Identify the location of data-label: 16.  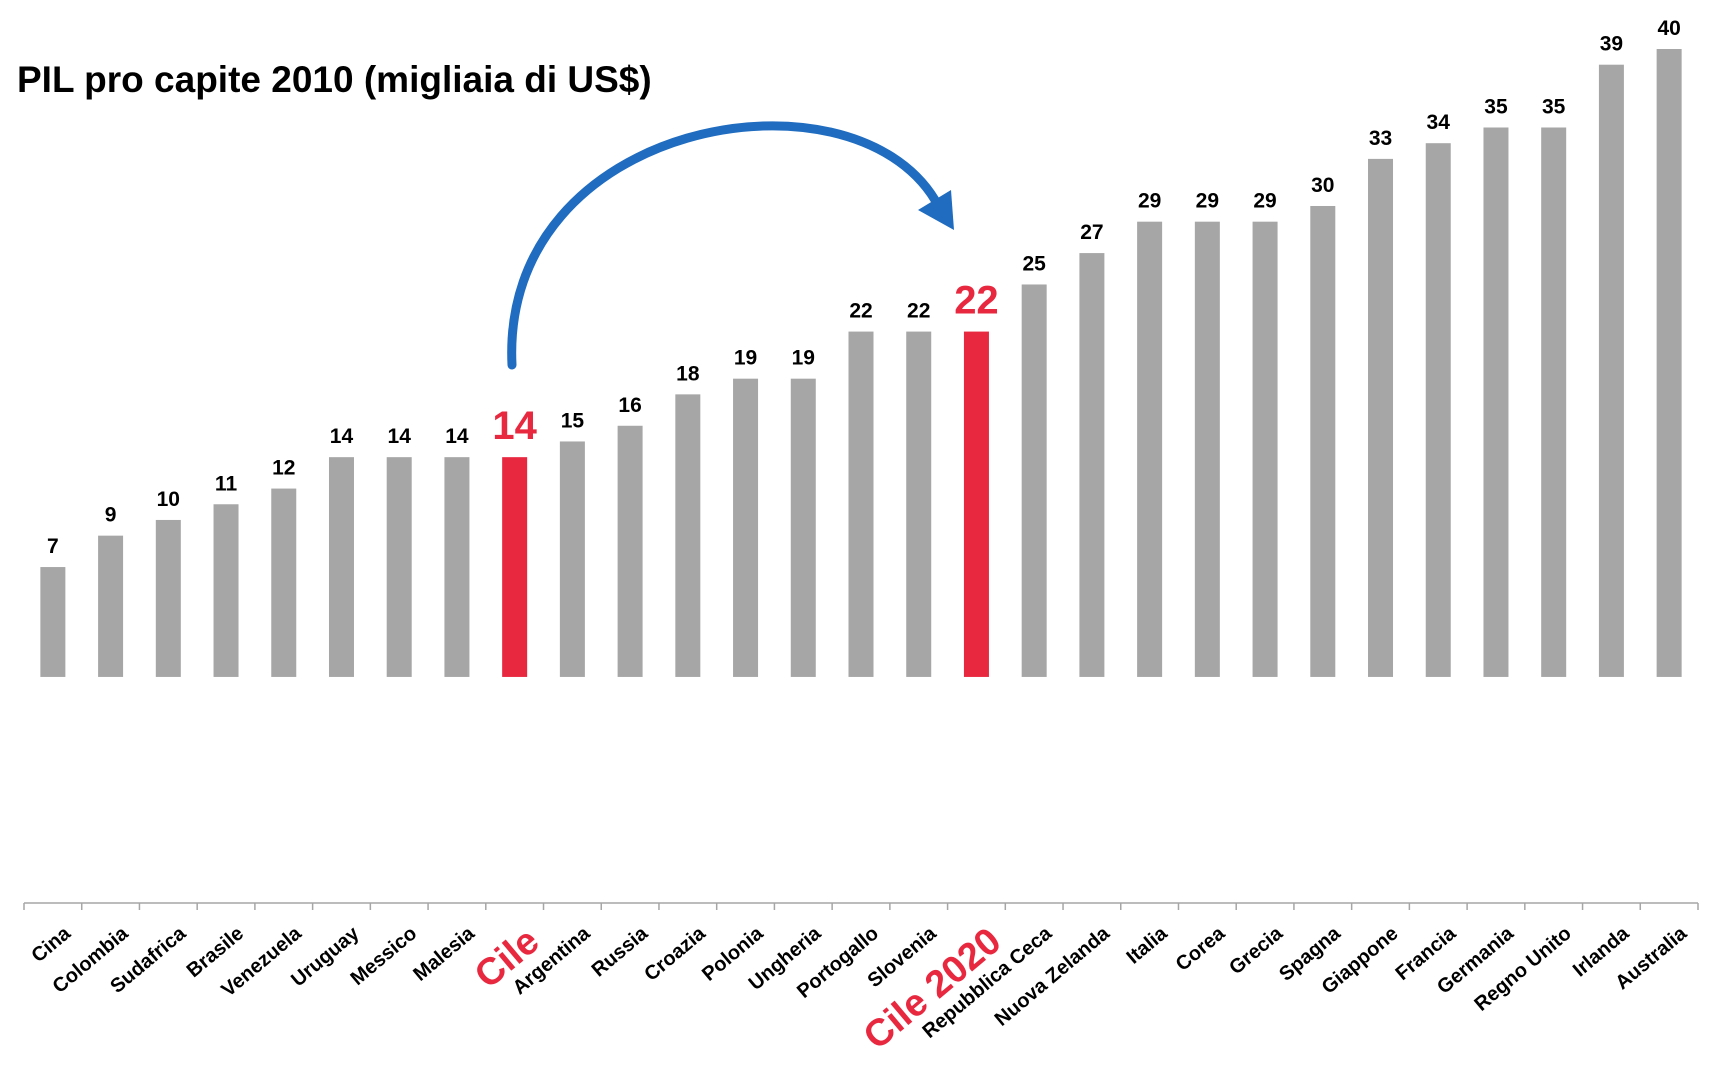
(629, 405).